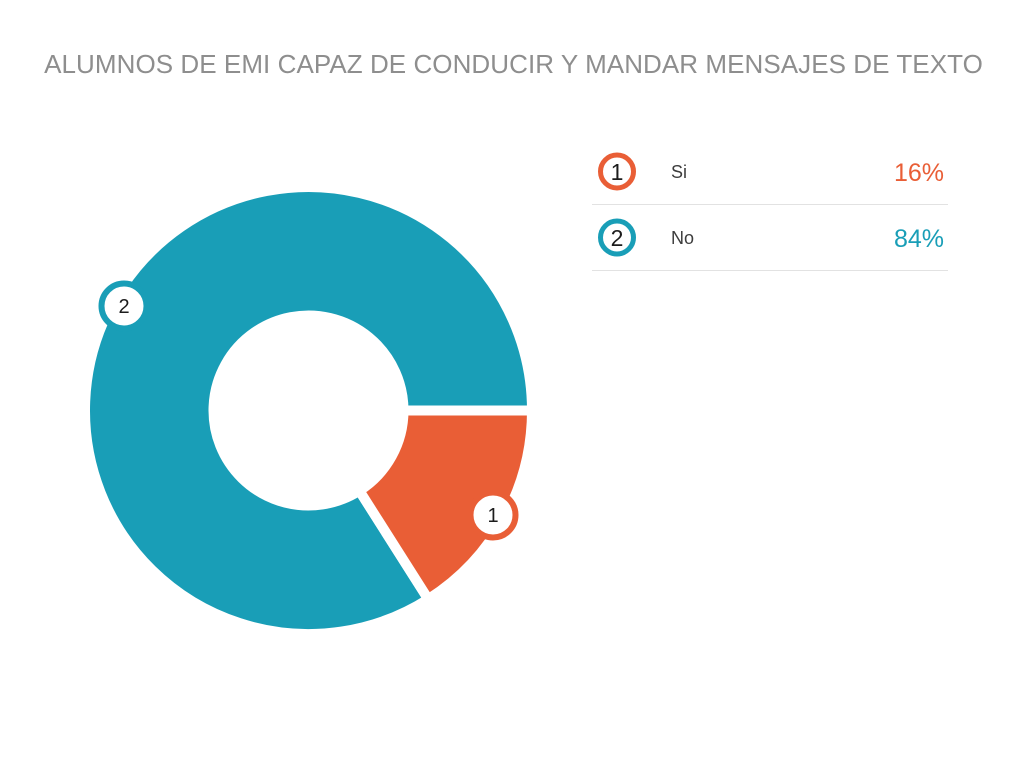  Describe the element at coordinates (919, 173) in the screenshot. I see `svg-text: 16%` at that location.